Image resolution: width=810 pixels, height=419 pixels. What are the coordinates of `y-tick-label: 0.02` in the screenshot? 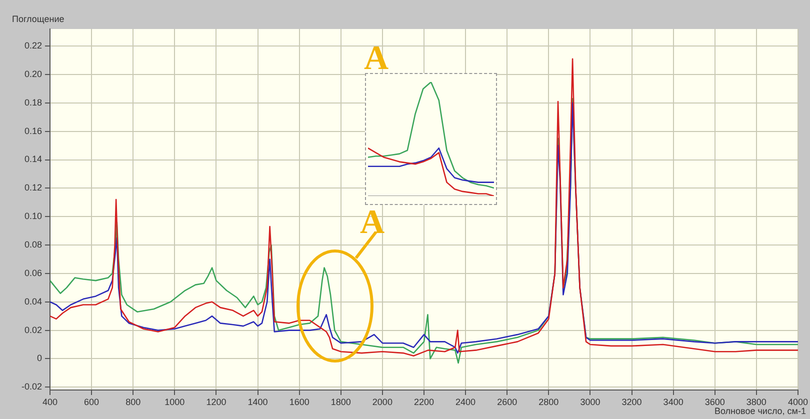 It's located at (33, 329).